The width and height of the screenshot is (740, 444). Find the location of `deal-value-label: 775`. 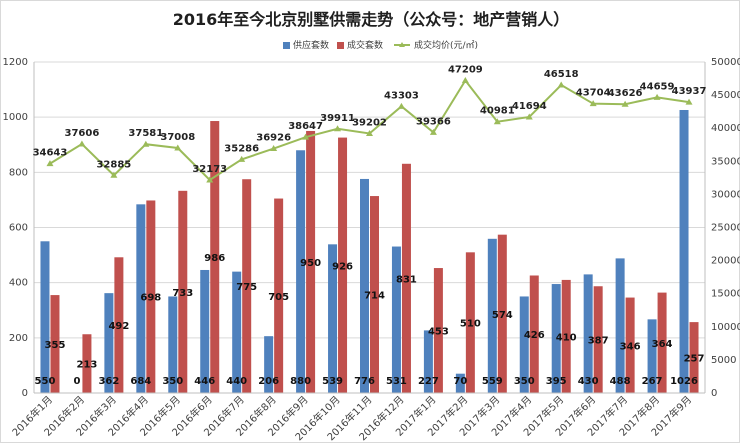

deal-value-label: 775 is located at coordinates (246, 287).